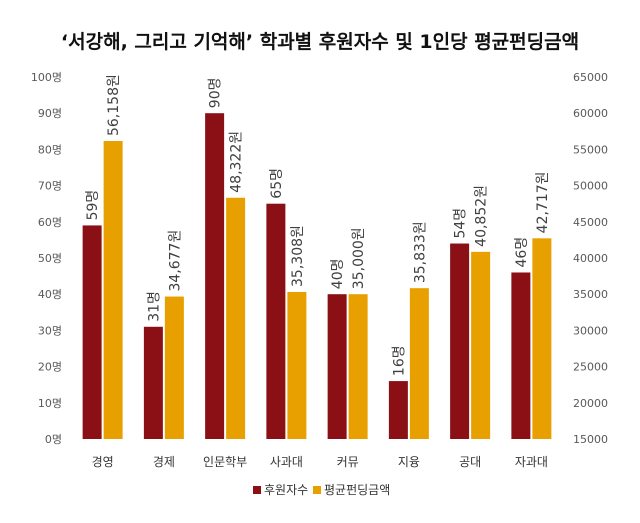  What do you see at coordinates (590, 222) in the screenshot?
I see `right-tick-label: 45000` at bounding box center [590, 222].